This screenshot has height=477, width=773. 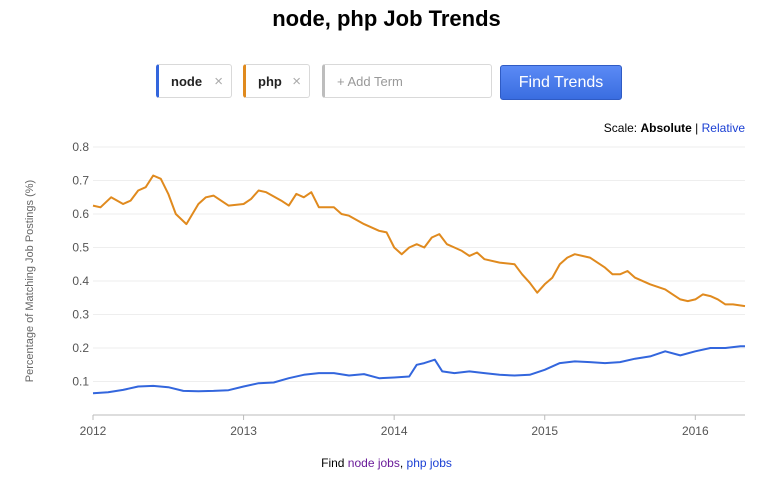 What do you see at coordinates (561, 82) in the screenshot?
I see `find-trends-button: Find Trends` at bounding box center [561, 82].